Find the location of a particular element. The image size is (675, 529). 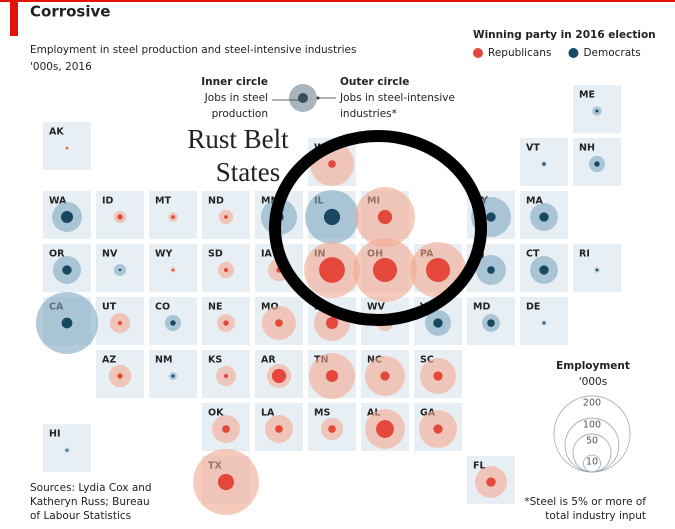

key-text: Jobs in steel is located at coordinates (236, 98).